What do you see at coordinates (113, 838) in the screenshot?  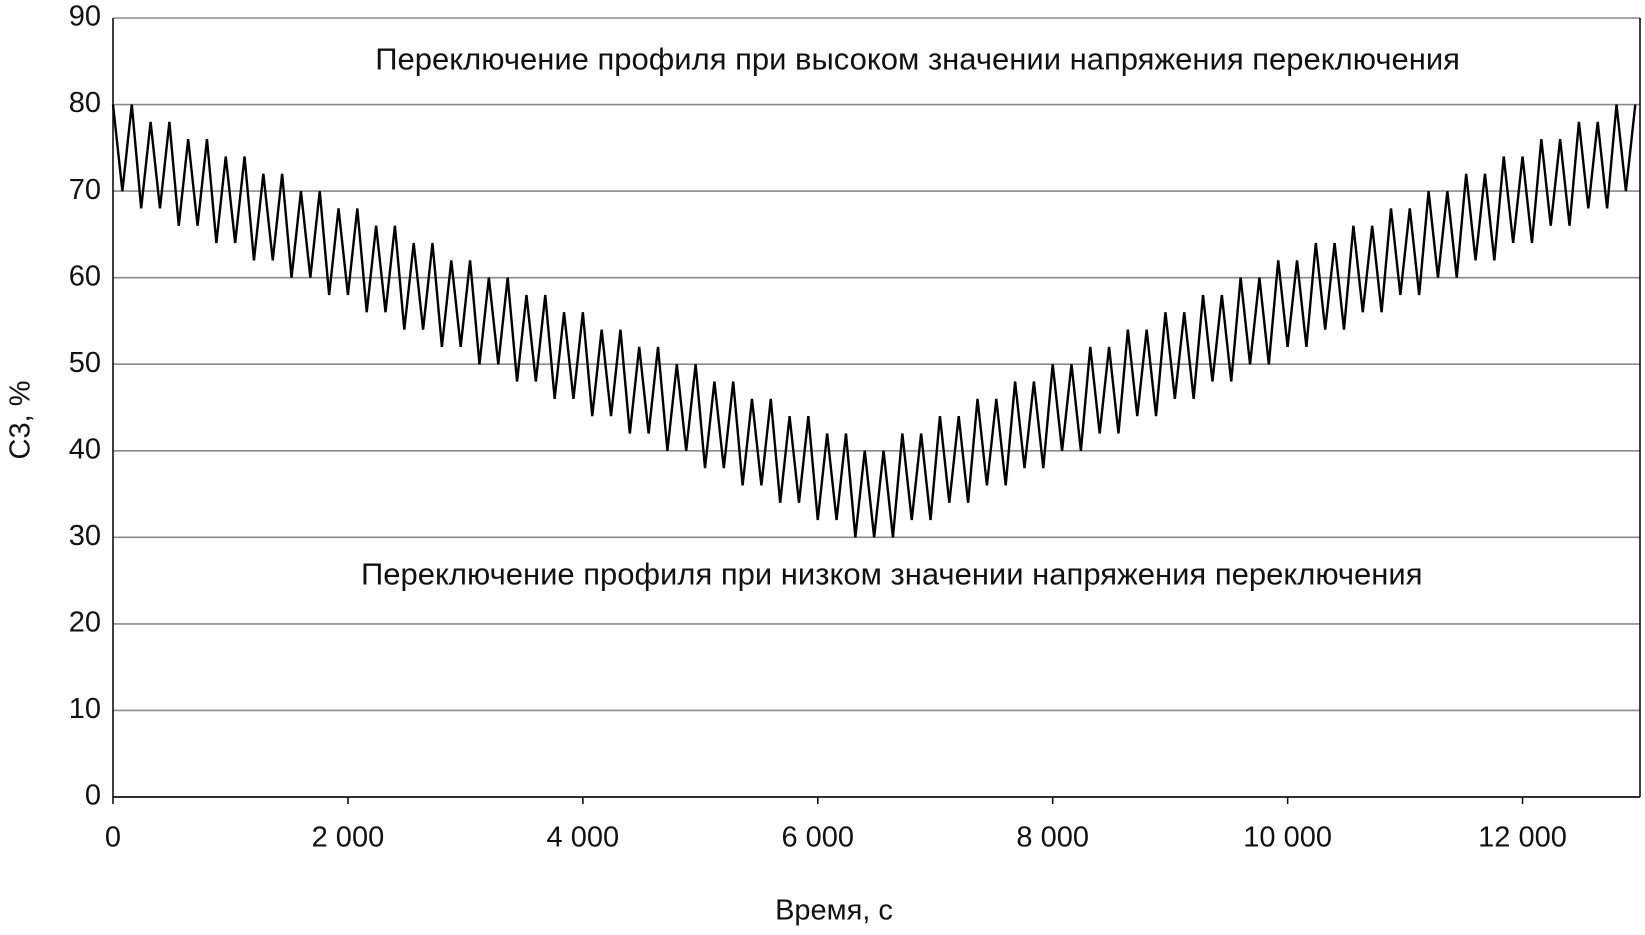 I see `x-tick-label: 0` at bounding box center [113, 838].